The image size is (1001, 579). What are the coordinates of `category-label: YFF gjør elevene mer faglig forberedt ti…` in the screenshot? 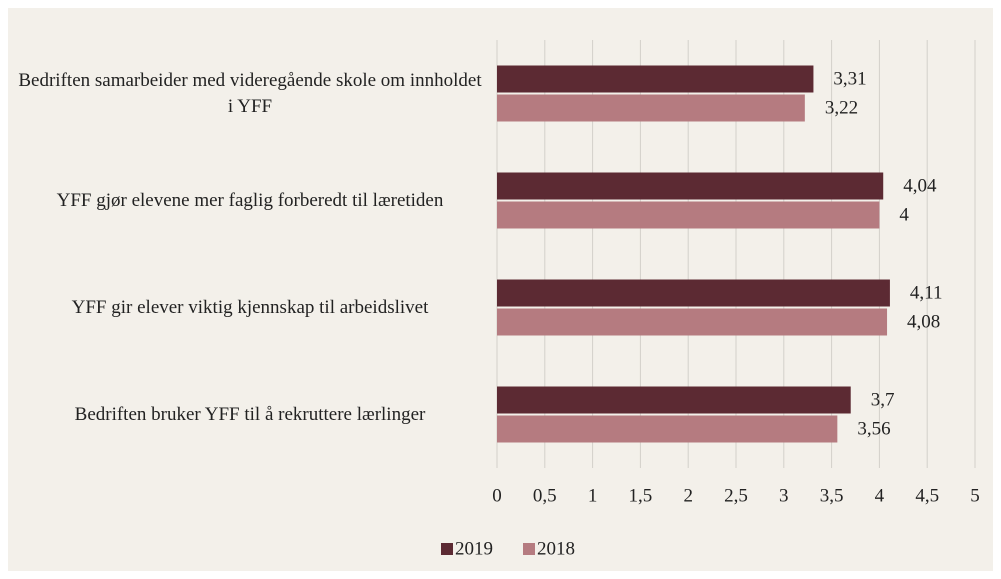 It's located at (250, 200).